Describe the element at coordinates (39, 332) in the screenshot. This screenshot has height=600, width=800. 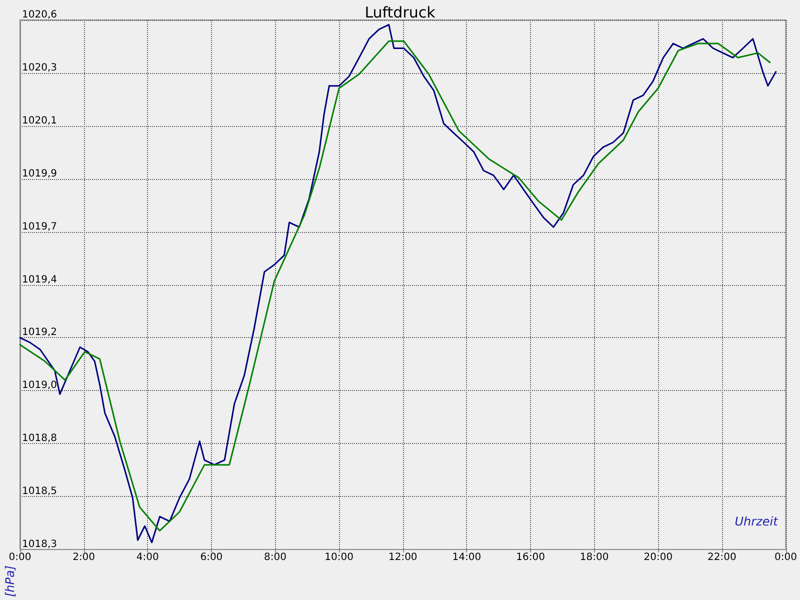
I see `y-tick-label: 1019,2` at that location.